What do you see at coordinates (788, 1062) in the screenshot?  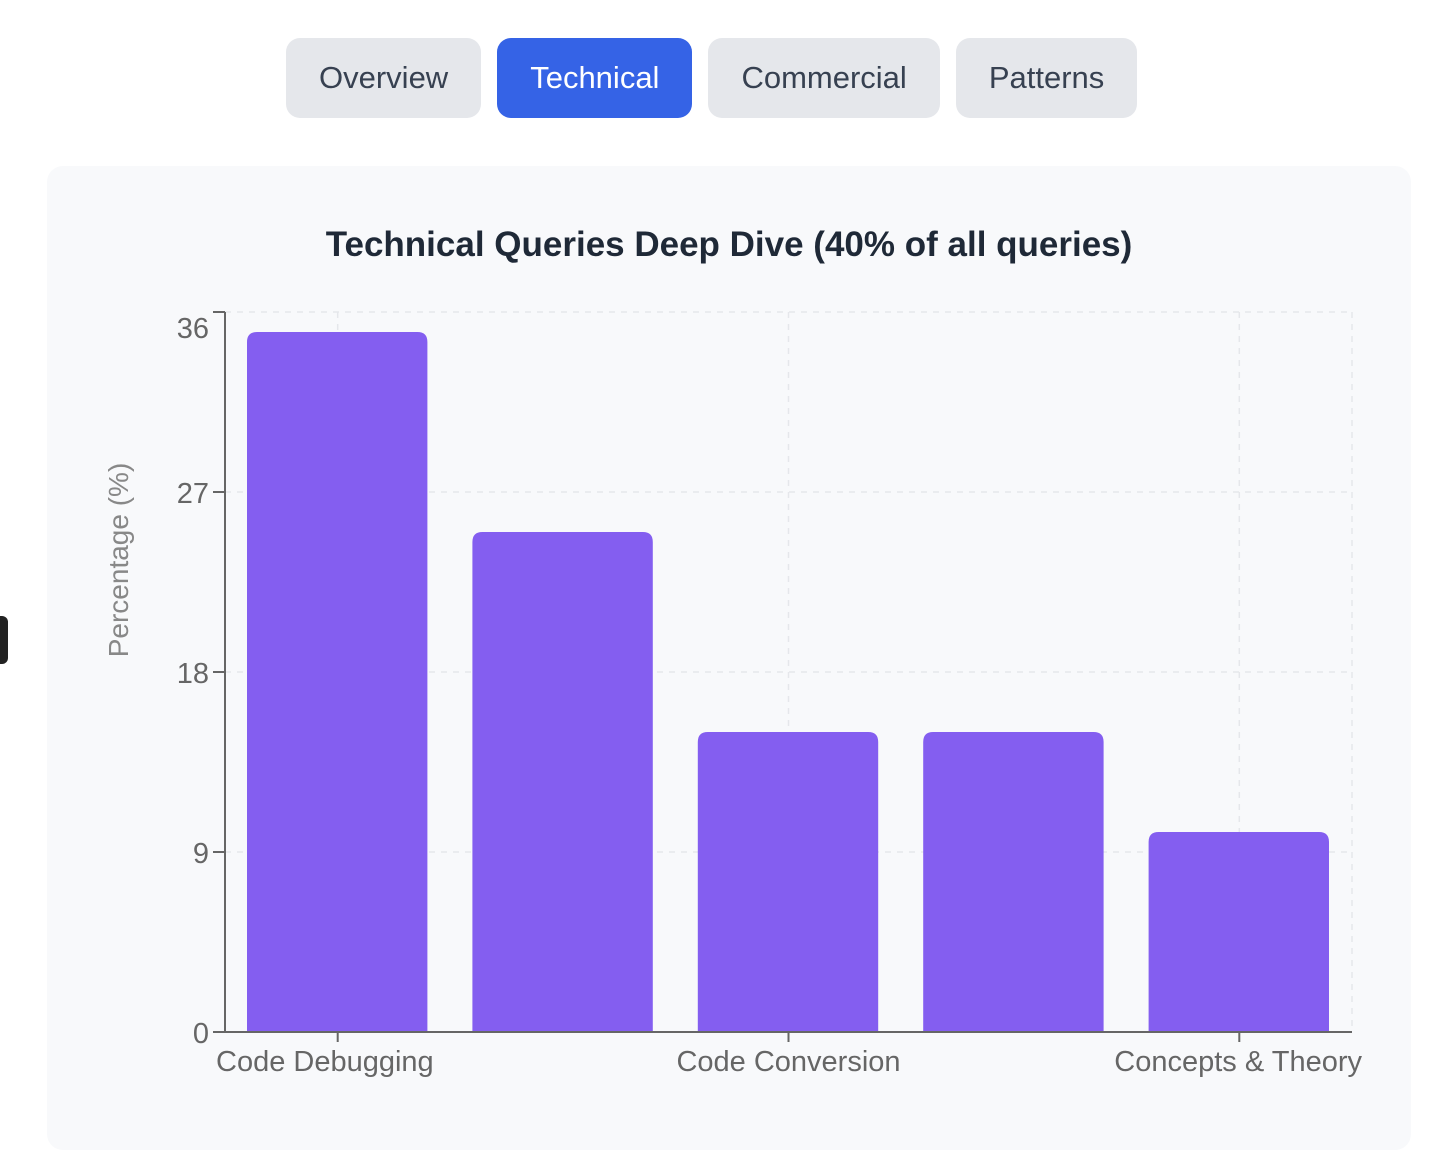 I see `x-tick-label: Code Conversion` at bounding box center [788, 1062].